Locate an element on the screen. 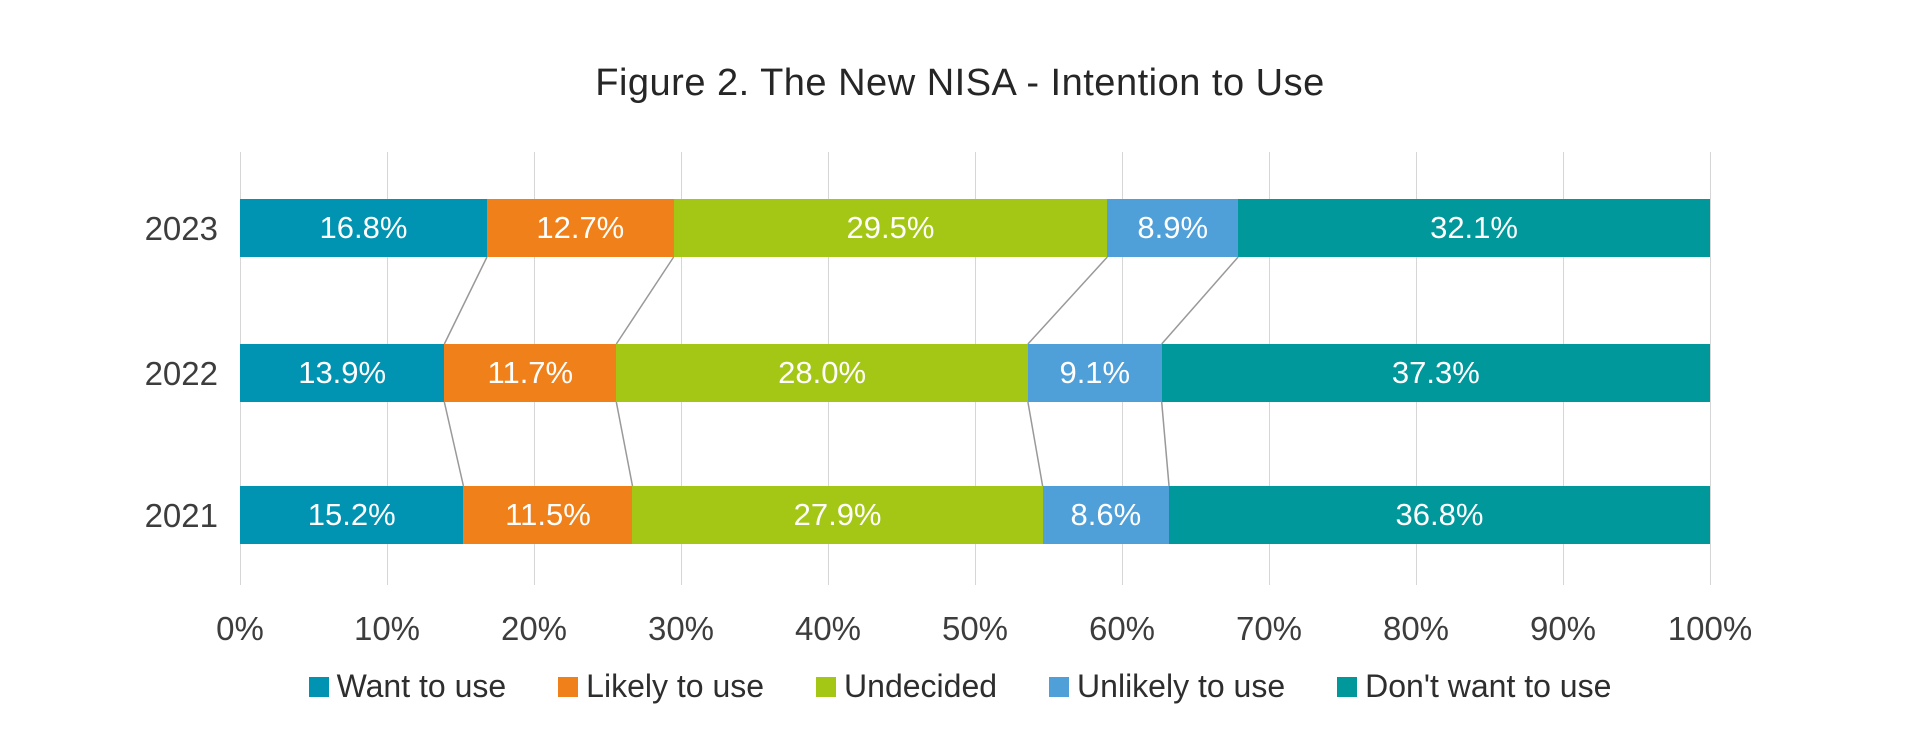  x-axis-tick-label: 40% is located at coordinates (828, 628).